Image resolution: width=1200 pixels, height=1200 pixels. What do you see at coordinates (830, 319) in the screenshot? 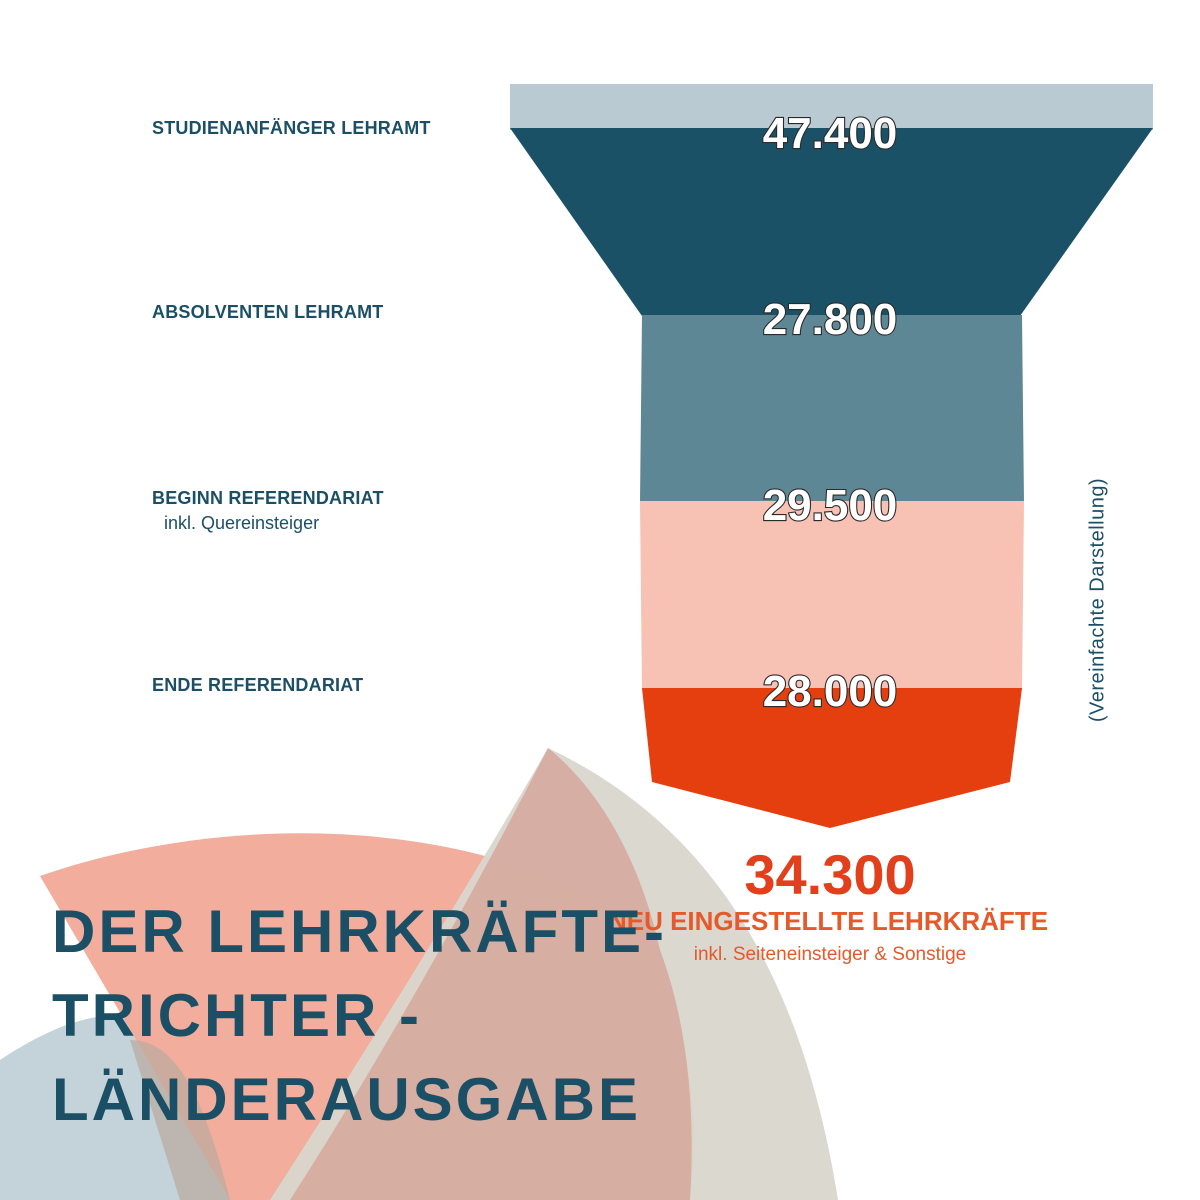
I see `stage-2-value: 27.800` at bounding box center [830, 319].